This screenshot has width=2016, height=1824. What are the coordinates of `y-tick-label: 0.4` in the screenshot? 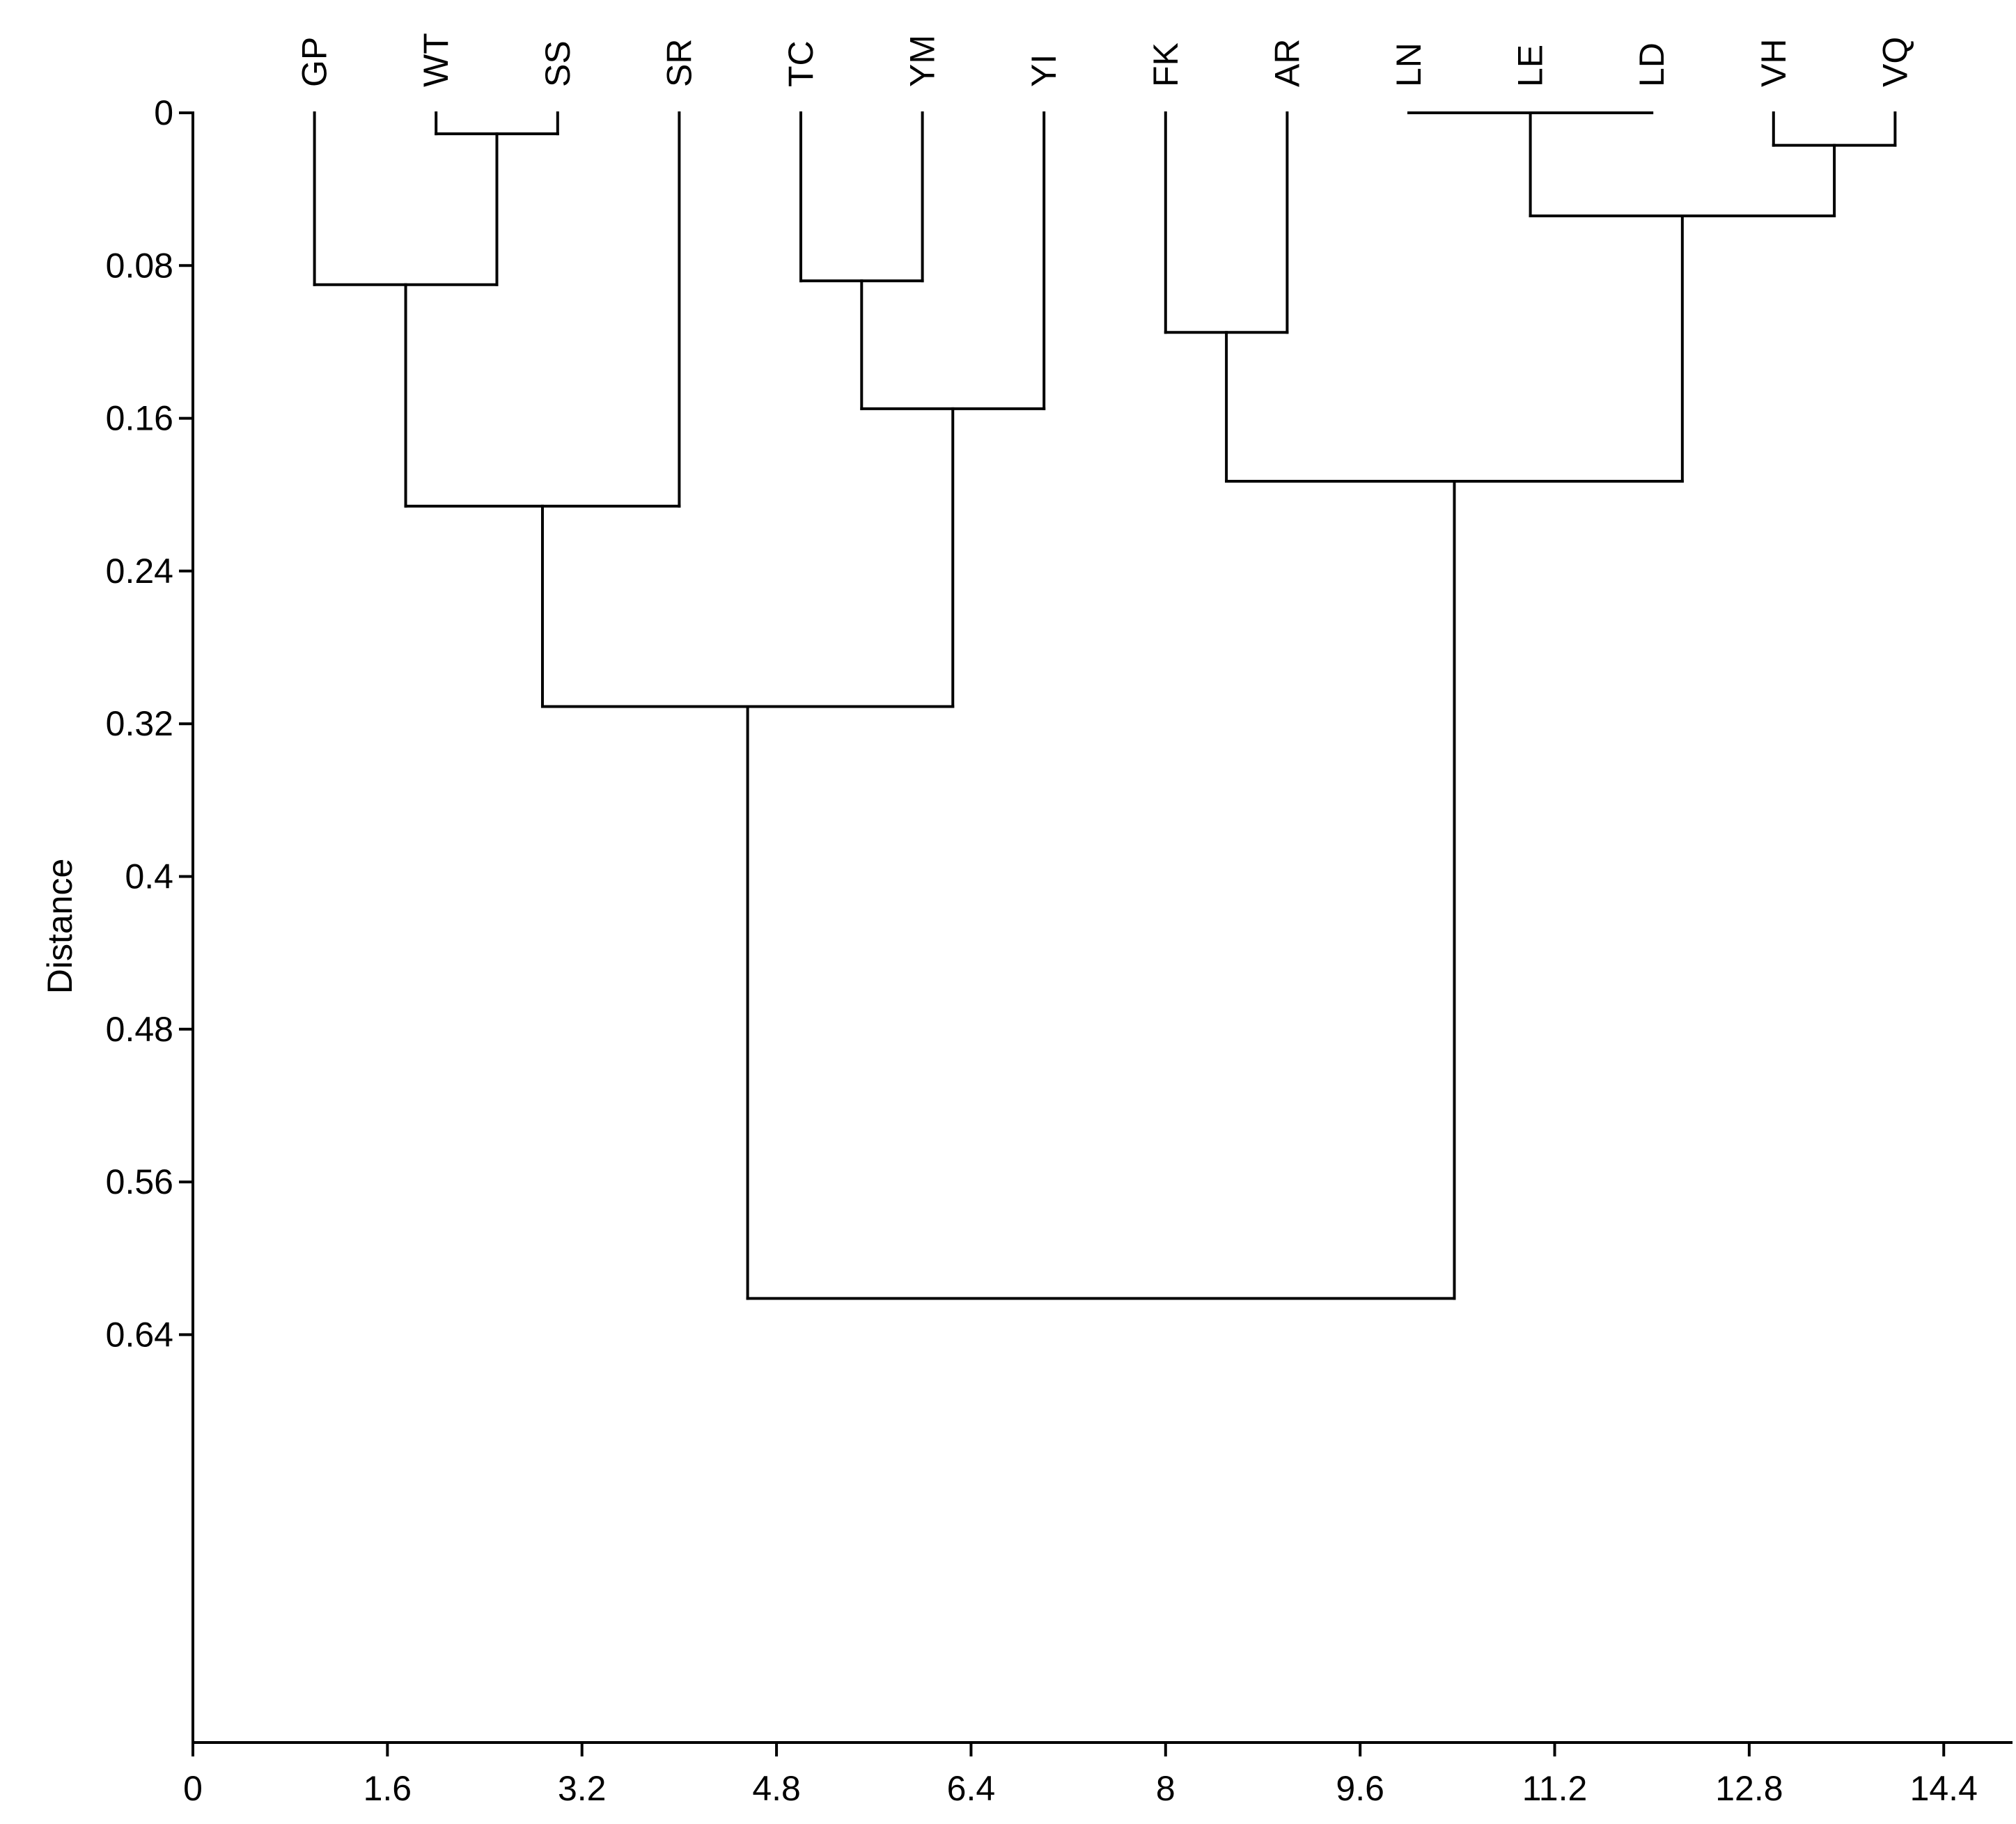 It's located at (149, 876).